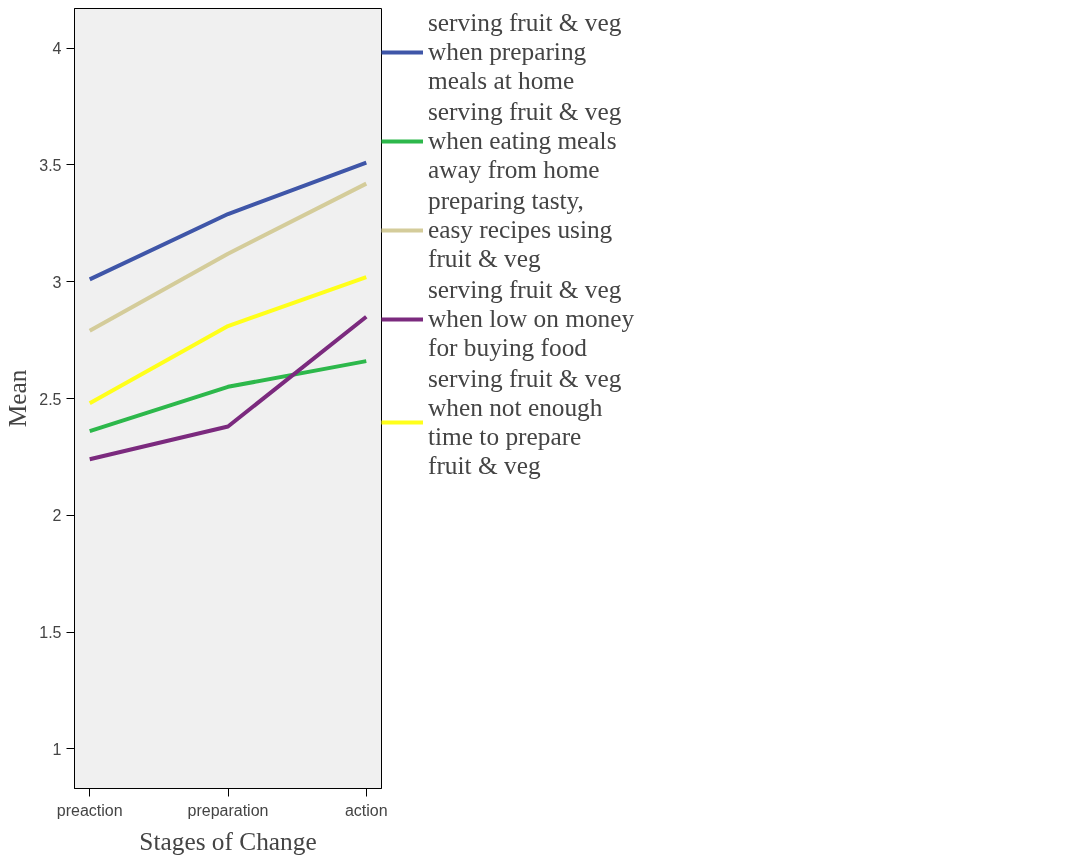 The image size is (1092, 857). Describe the element at coordinates (50, 399) in the screenshot. I see `y-tick-label: 2.5` at that location.